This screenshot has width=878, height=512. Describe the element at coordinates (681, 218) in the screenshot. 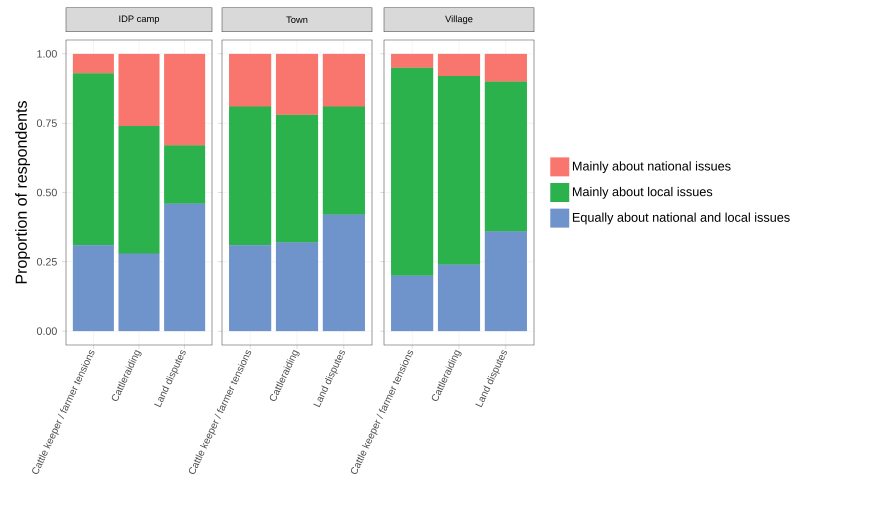

I see `legend-label: Equally about national and local issues` at that location.